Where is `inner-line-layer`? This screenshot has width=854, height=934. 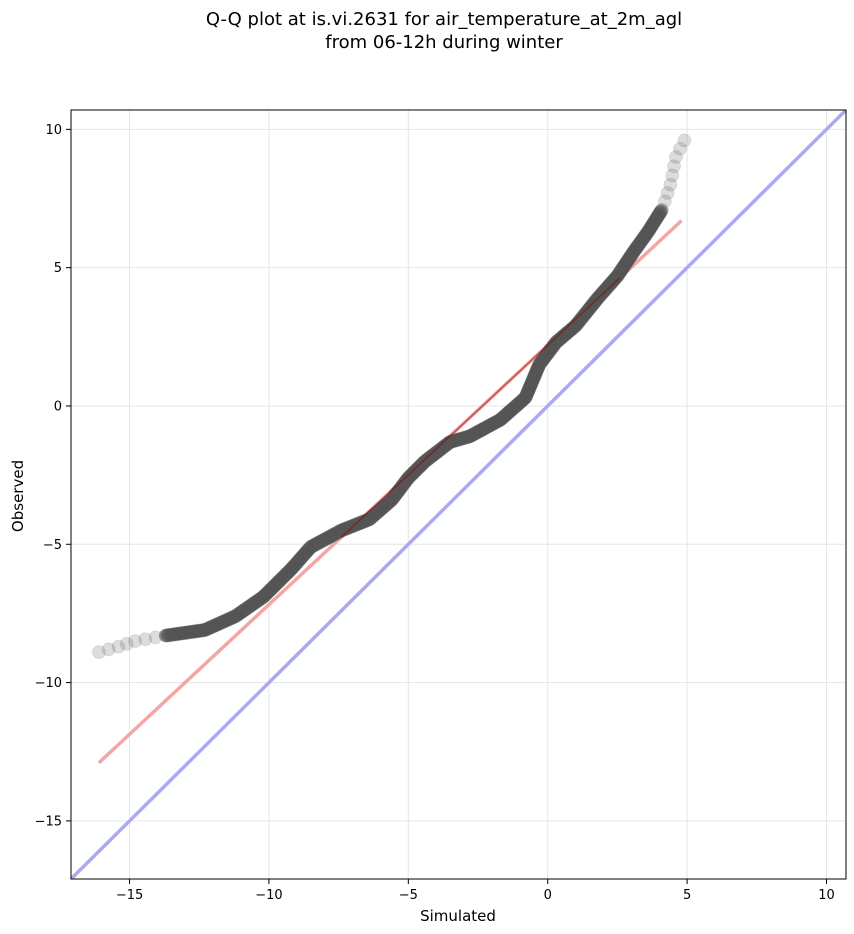 inner-line-layer is located at coordinates (480, 407).